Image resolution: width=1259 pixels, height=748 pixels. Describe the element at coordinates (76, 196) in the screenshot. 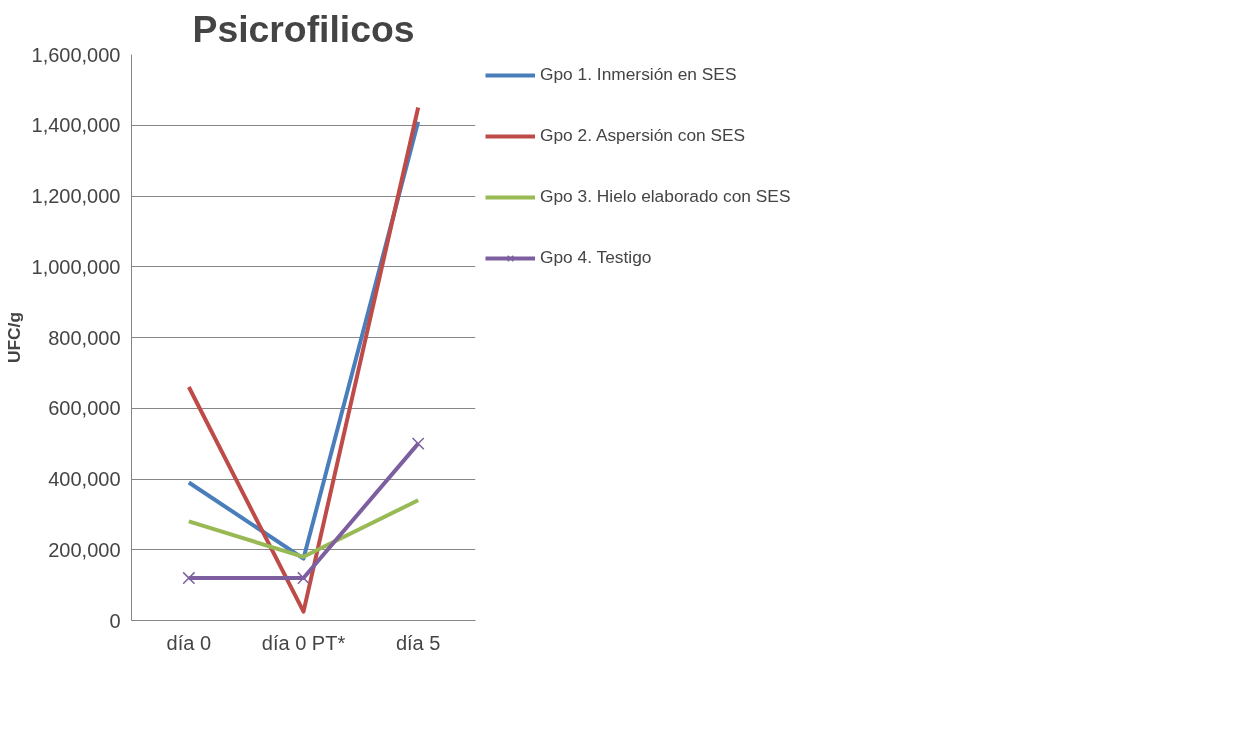

I see `y-tick-label: 1,200,000` at that location.